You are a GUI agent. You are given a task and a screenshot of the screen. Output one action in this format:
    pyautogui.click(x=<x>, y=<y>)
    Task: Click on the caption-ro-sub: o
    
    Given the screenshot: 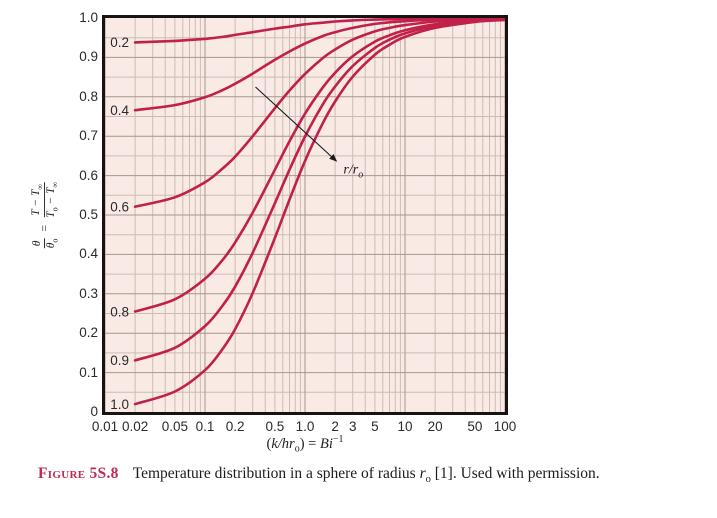 What is the action you would take?
    pyautogui.click(x=428, y=480)
    